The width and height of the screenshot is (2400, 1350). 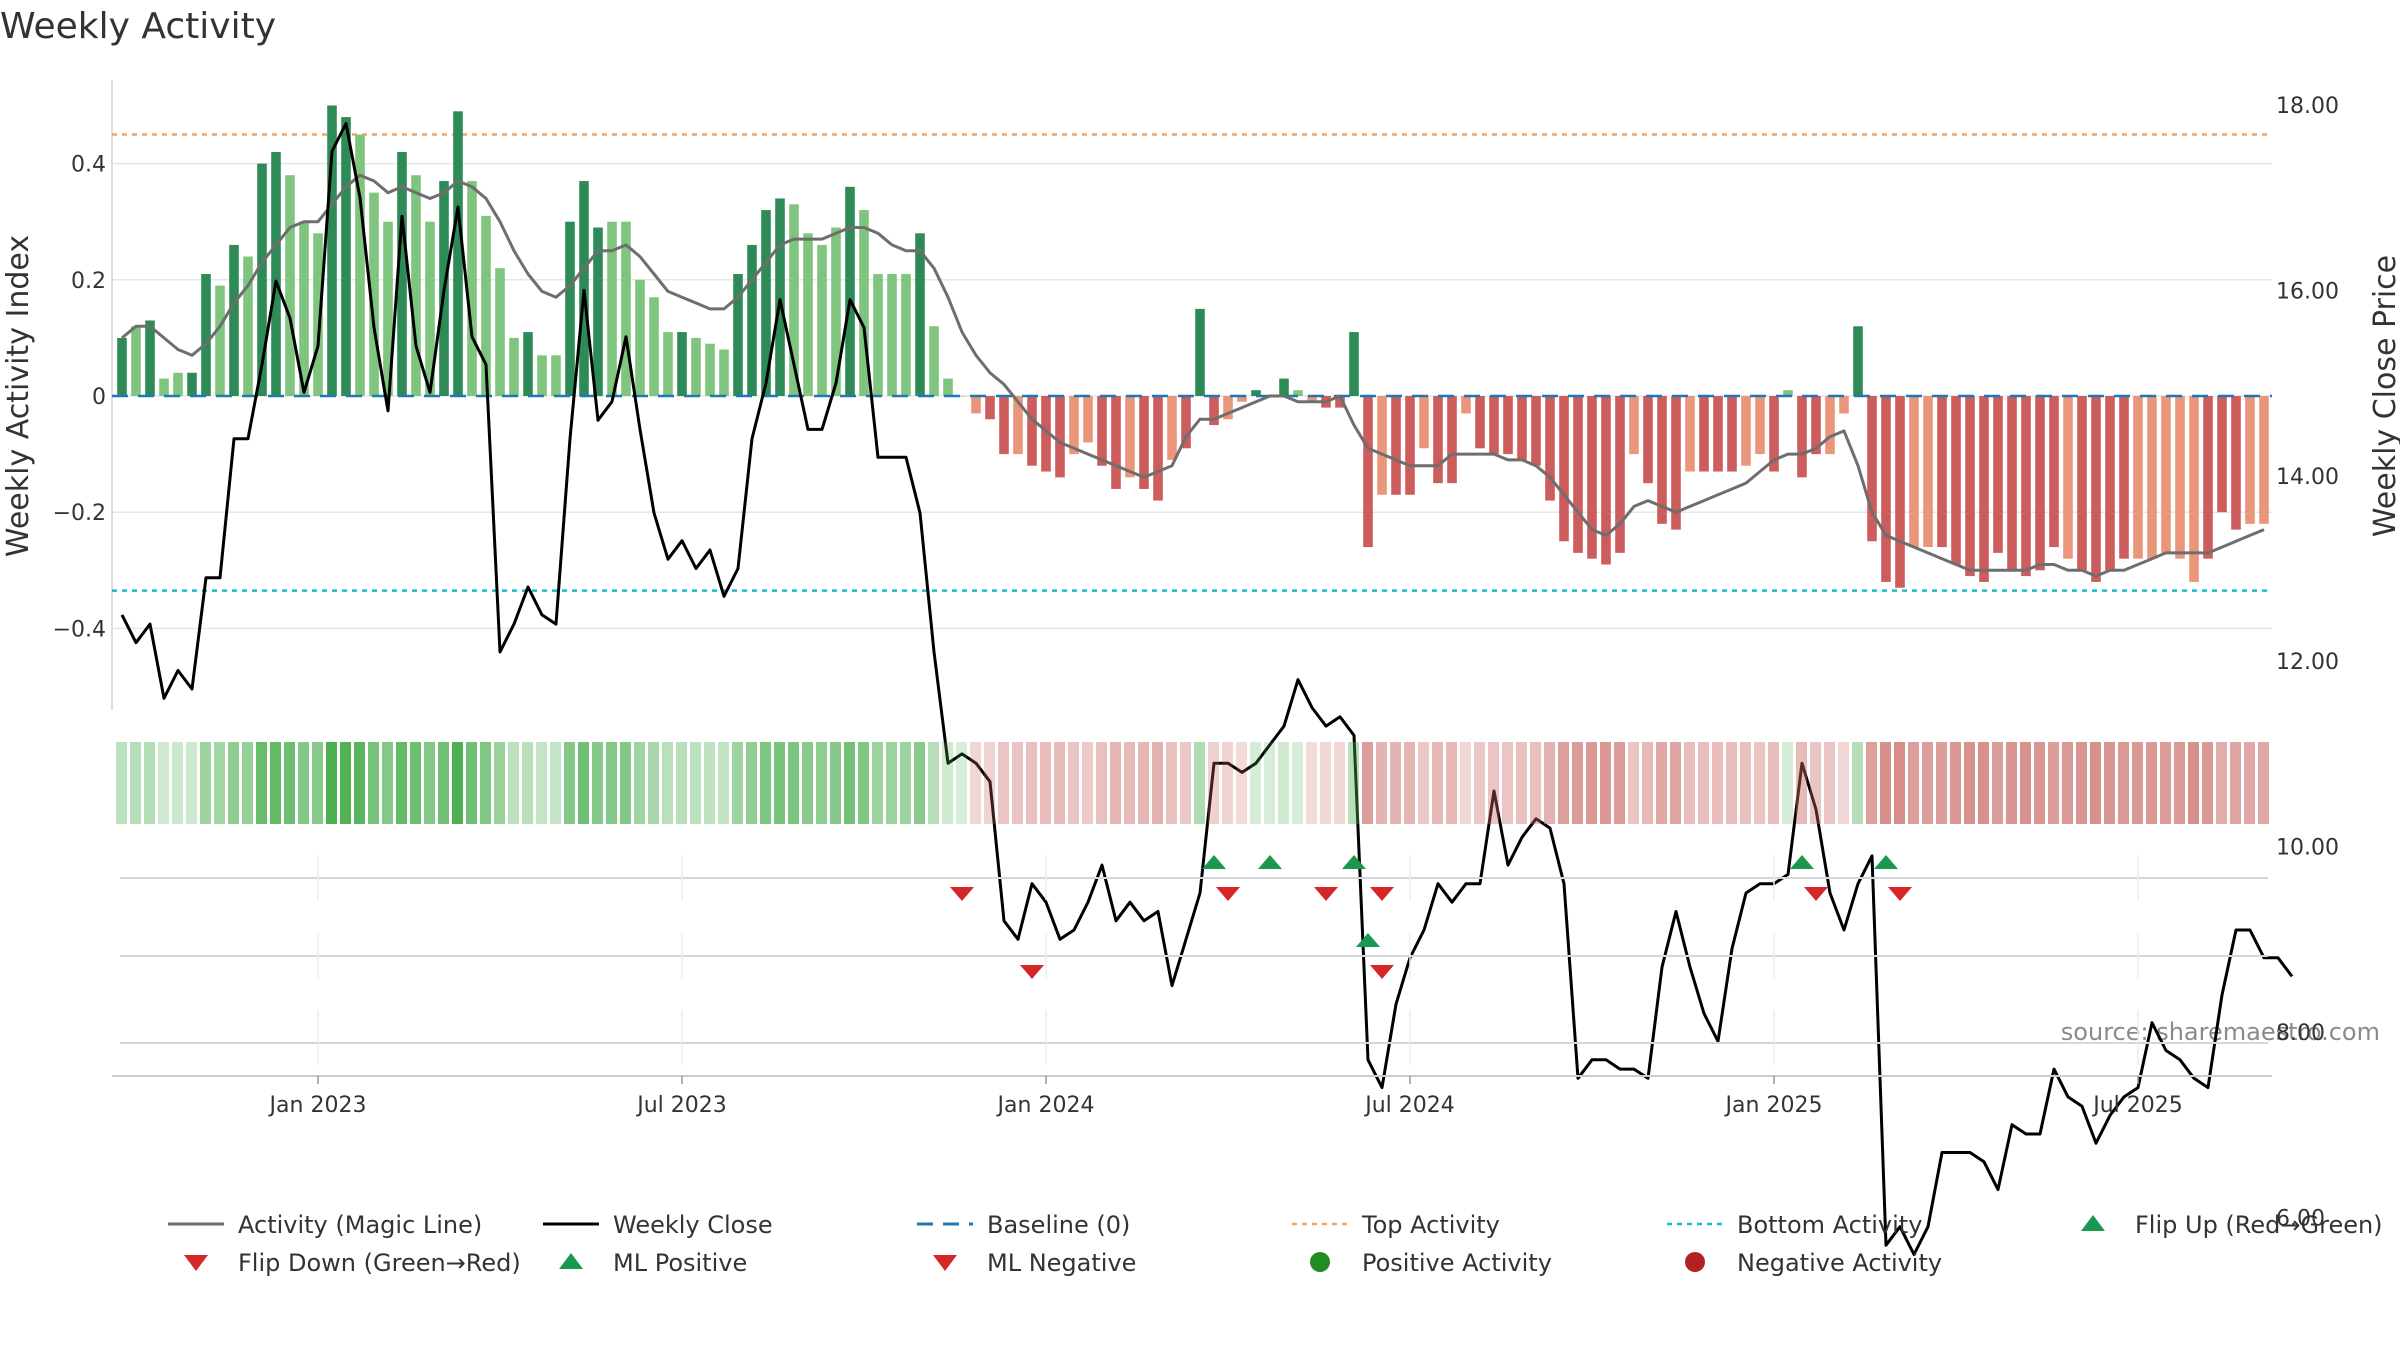 What do you see at coordinates (1032, 972) in the screenshot?
I see `ml-negative-marker` at bounding box center [1032, 972].